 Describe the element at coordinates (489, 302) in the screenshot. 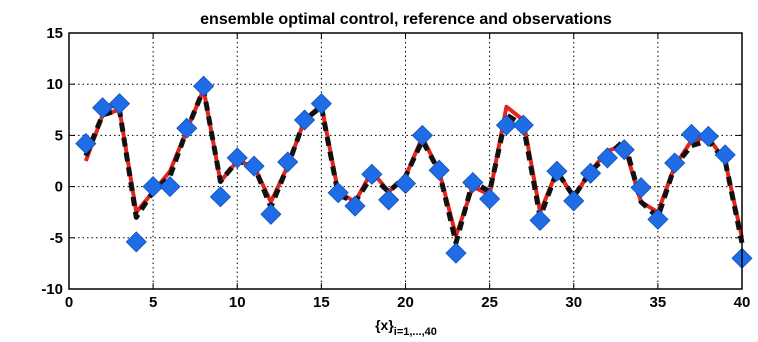

I see `x-tick-label: 25` at that location.